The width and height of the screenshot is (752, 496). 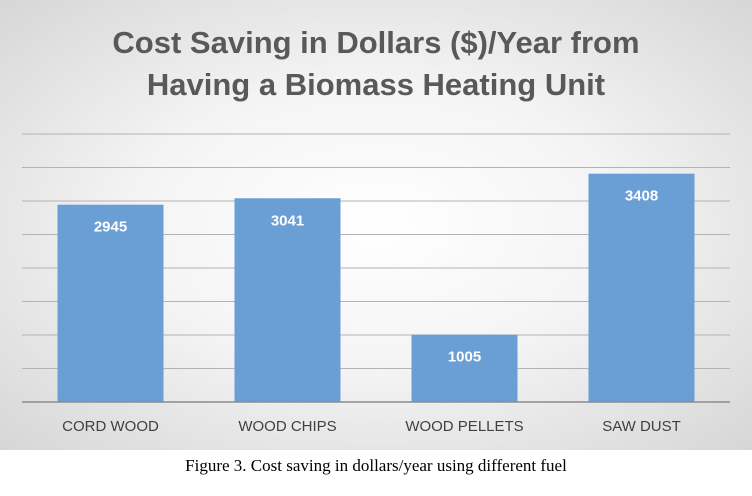 I want to click on x-tick-label: WOOD PELLETS, so click(x=464, y=426).